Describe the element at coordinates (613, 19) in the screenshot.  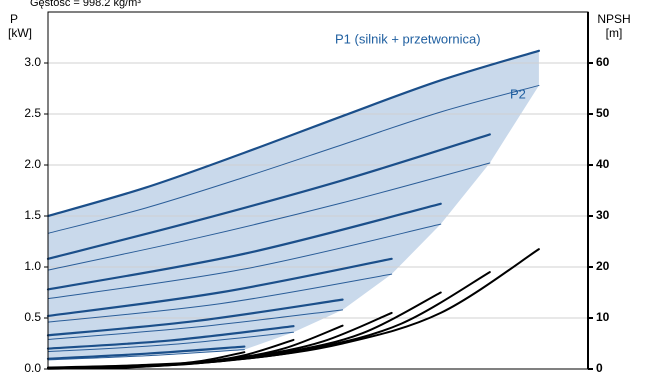
I see `y2-axis-label: NPSH` at that location.